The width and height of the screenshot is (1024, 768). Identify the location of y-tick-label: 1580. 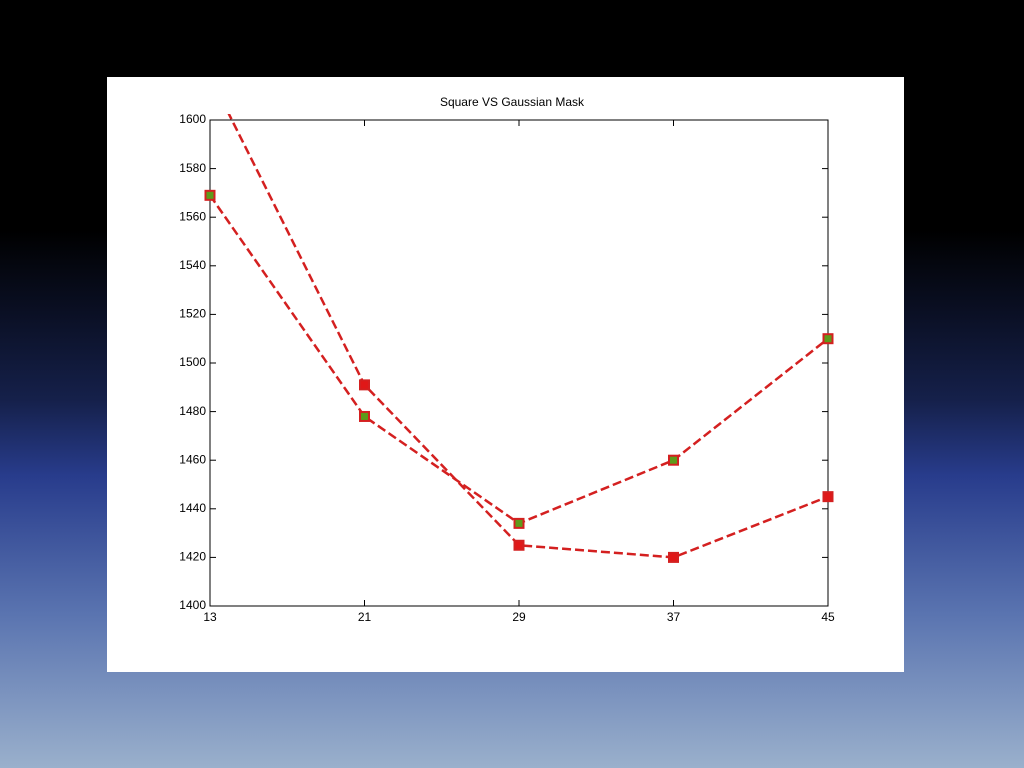
(192, 168).